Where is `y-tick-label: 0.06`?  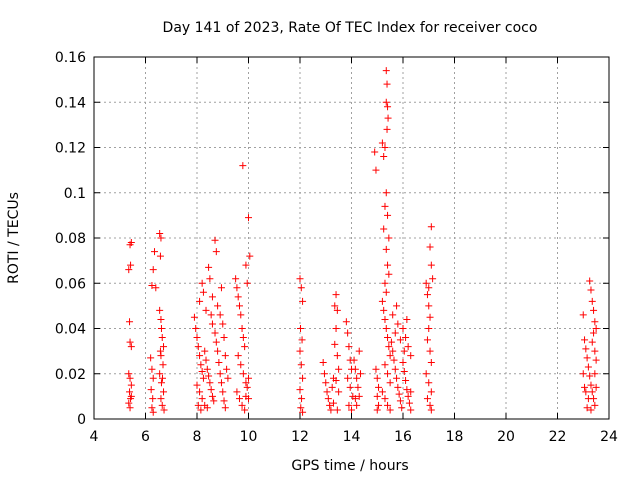
y-tick-label: 0.06 is located at coordinates (70, 284).